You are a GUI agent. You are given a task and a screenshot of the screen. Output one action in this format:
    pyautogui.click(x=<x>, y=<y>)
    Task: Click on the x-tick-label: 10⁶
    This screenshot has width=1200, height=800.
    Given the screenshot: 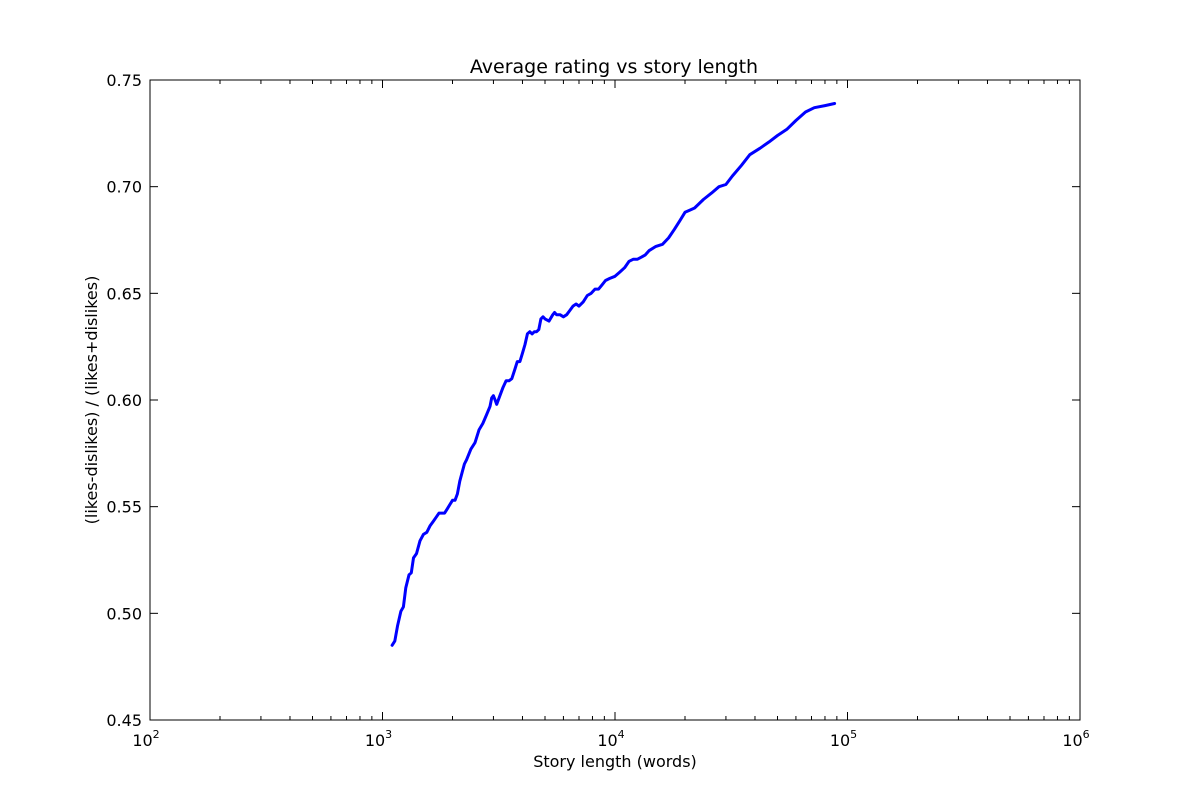 What is the action you would take?
    pyautogui.click(x=1075, y=739)
    